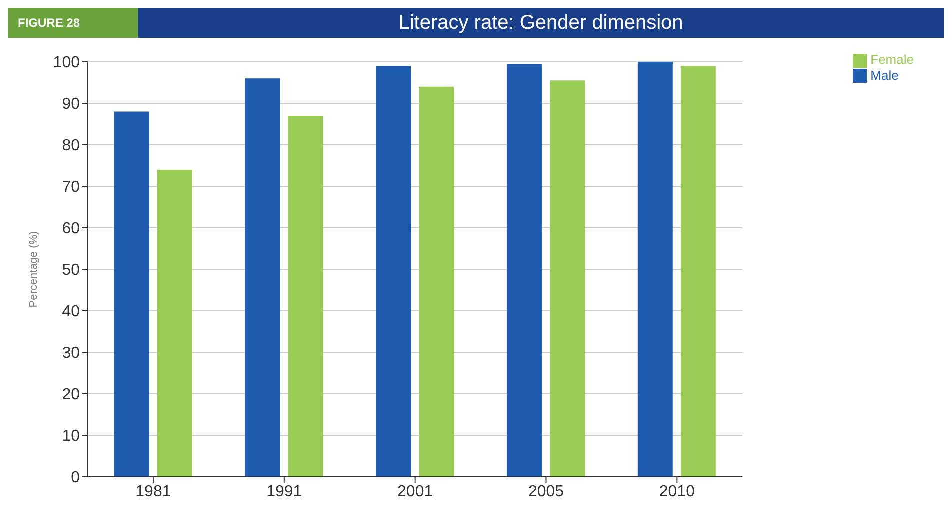 This screenshot has height=513, width=952. Describe the element at coordinates (677, 491) in the screenshot. I see `x-tick-label: 2010` at that location.